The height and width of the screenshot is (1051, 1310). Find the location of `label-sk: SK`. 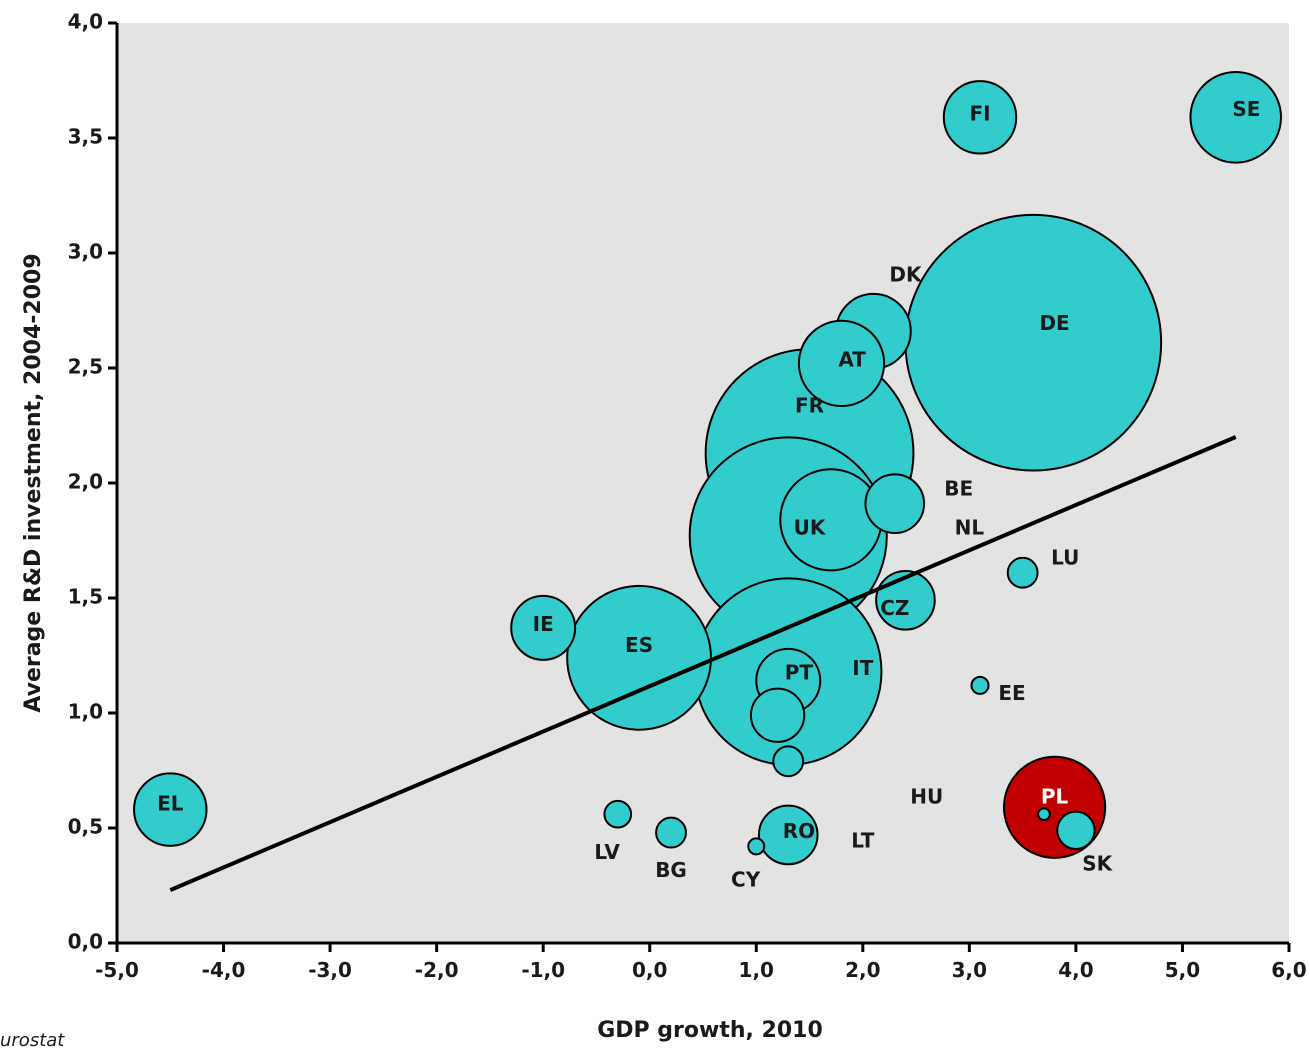

label-sk: SK is located at coordinates (1097, 863).